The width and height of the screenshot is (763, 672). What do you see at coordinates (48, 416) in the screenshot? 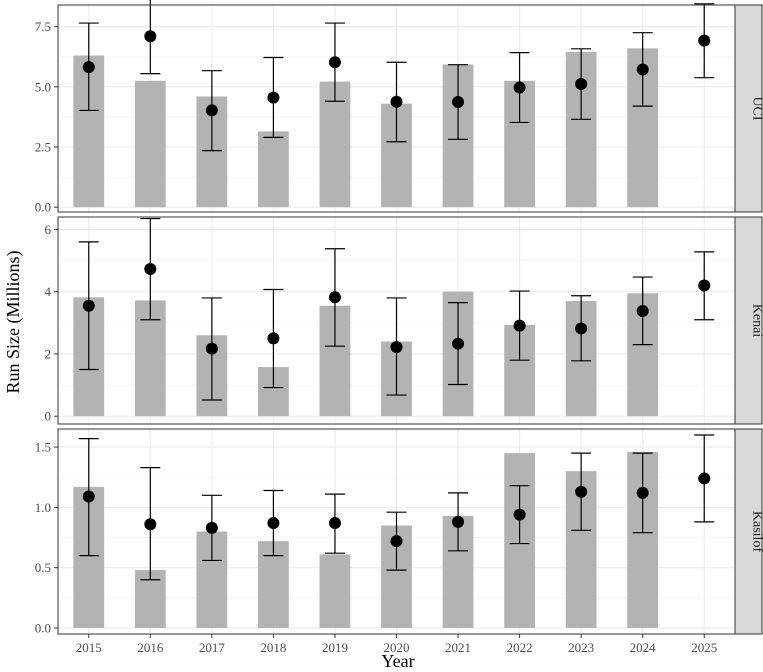
I see `y-tick-label: 0` at bounding box center [48, 416].